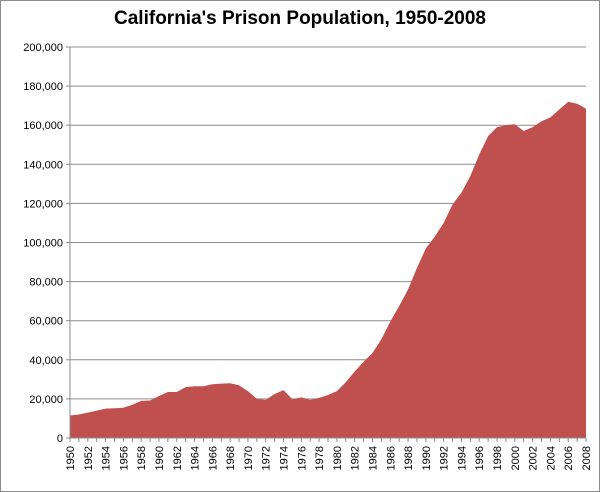 Image resolution: width=600 pixels, height=492 pixels. What do you see at coordinates (107, 458) in the screenshot?
I see `x-tick-label: 1954` at bounding box center [107, 458].